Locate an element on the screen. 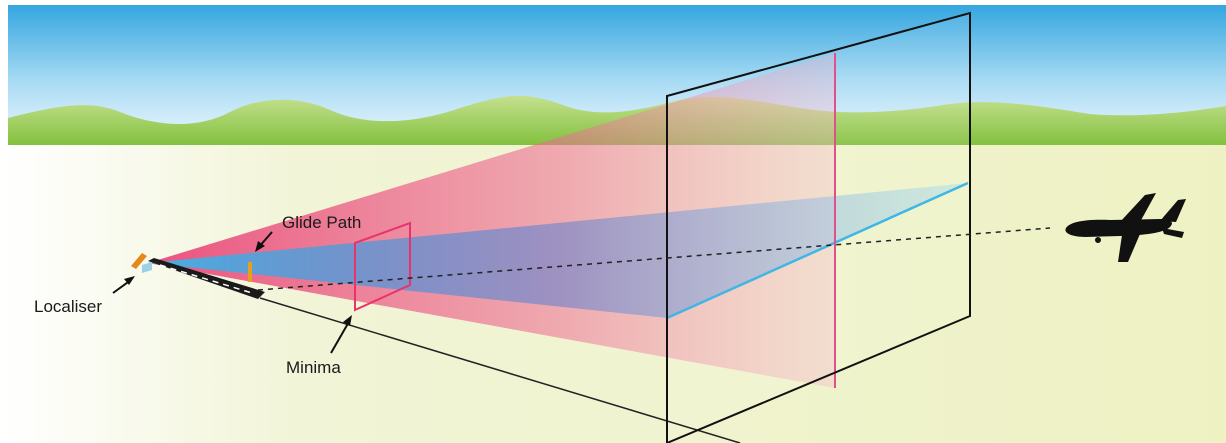  minima-gate is located at coordinates (382, 266).